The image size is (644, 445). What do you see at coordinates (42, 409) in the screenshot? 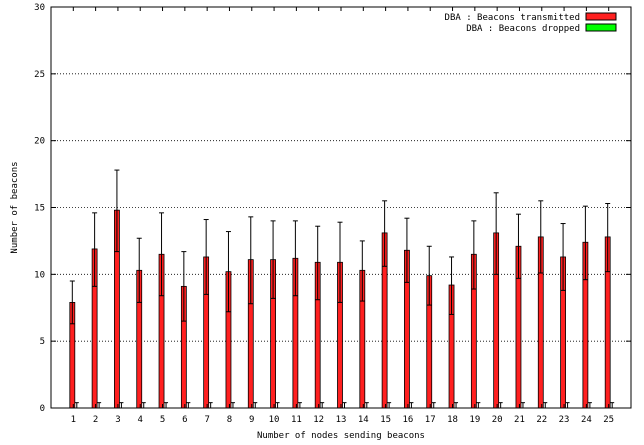
I see `y-tick-label: 0` at bounding box center [42, 409].